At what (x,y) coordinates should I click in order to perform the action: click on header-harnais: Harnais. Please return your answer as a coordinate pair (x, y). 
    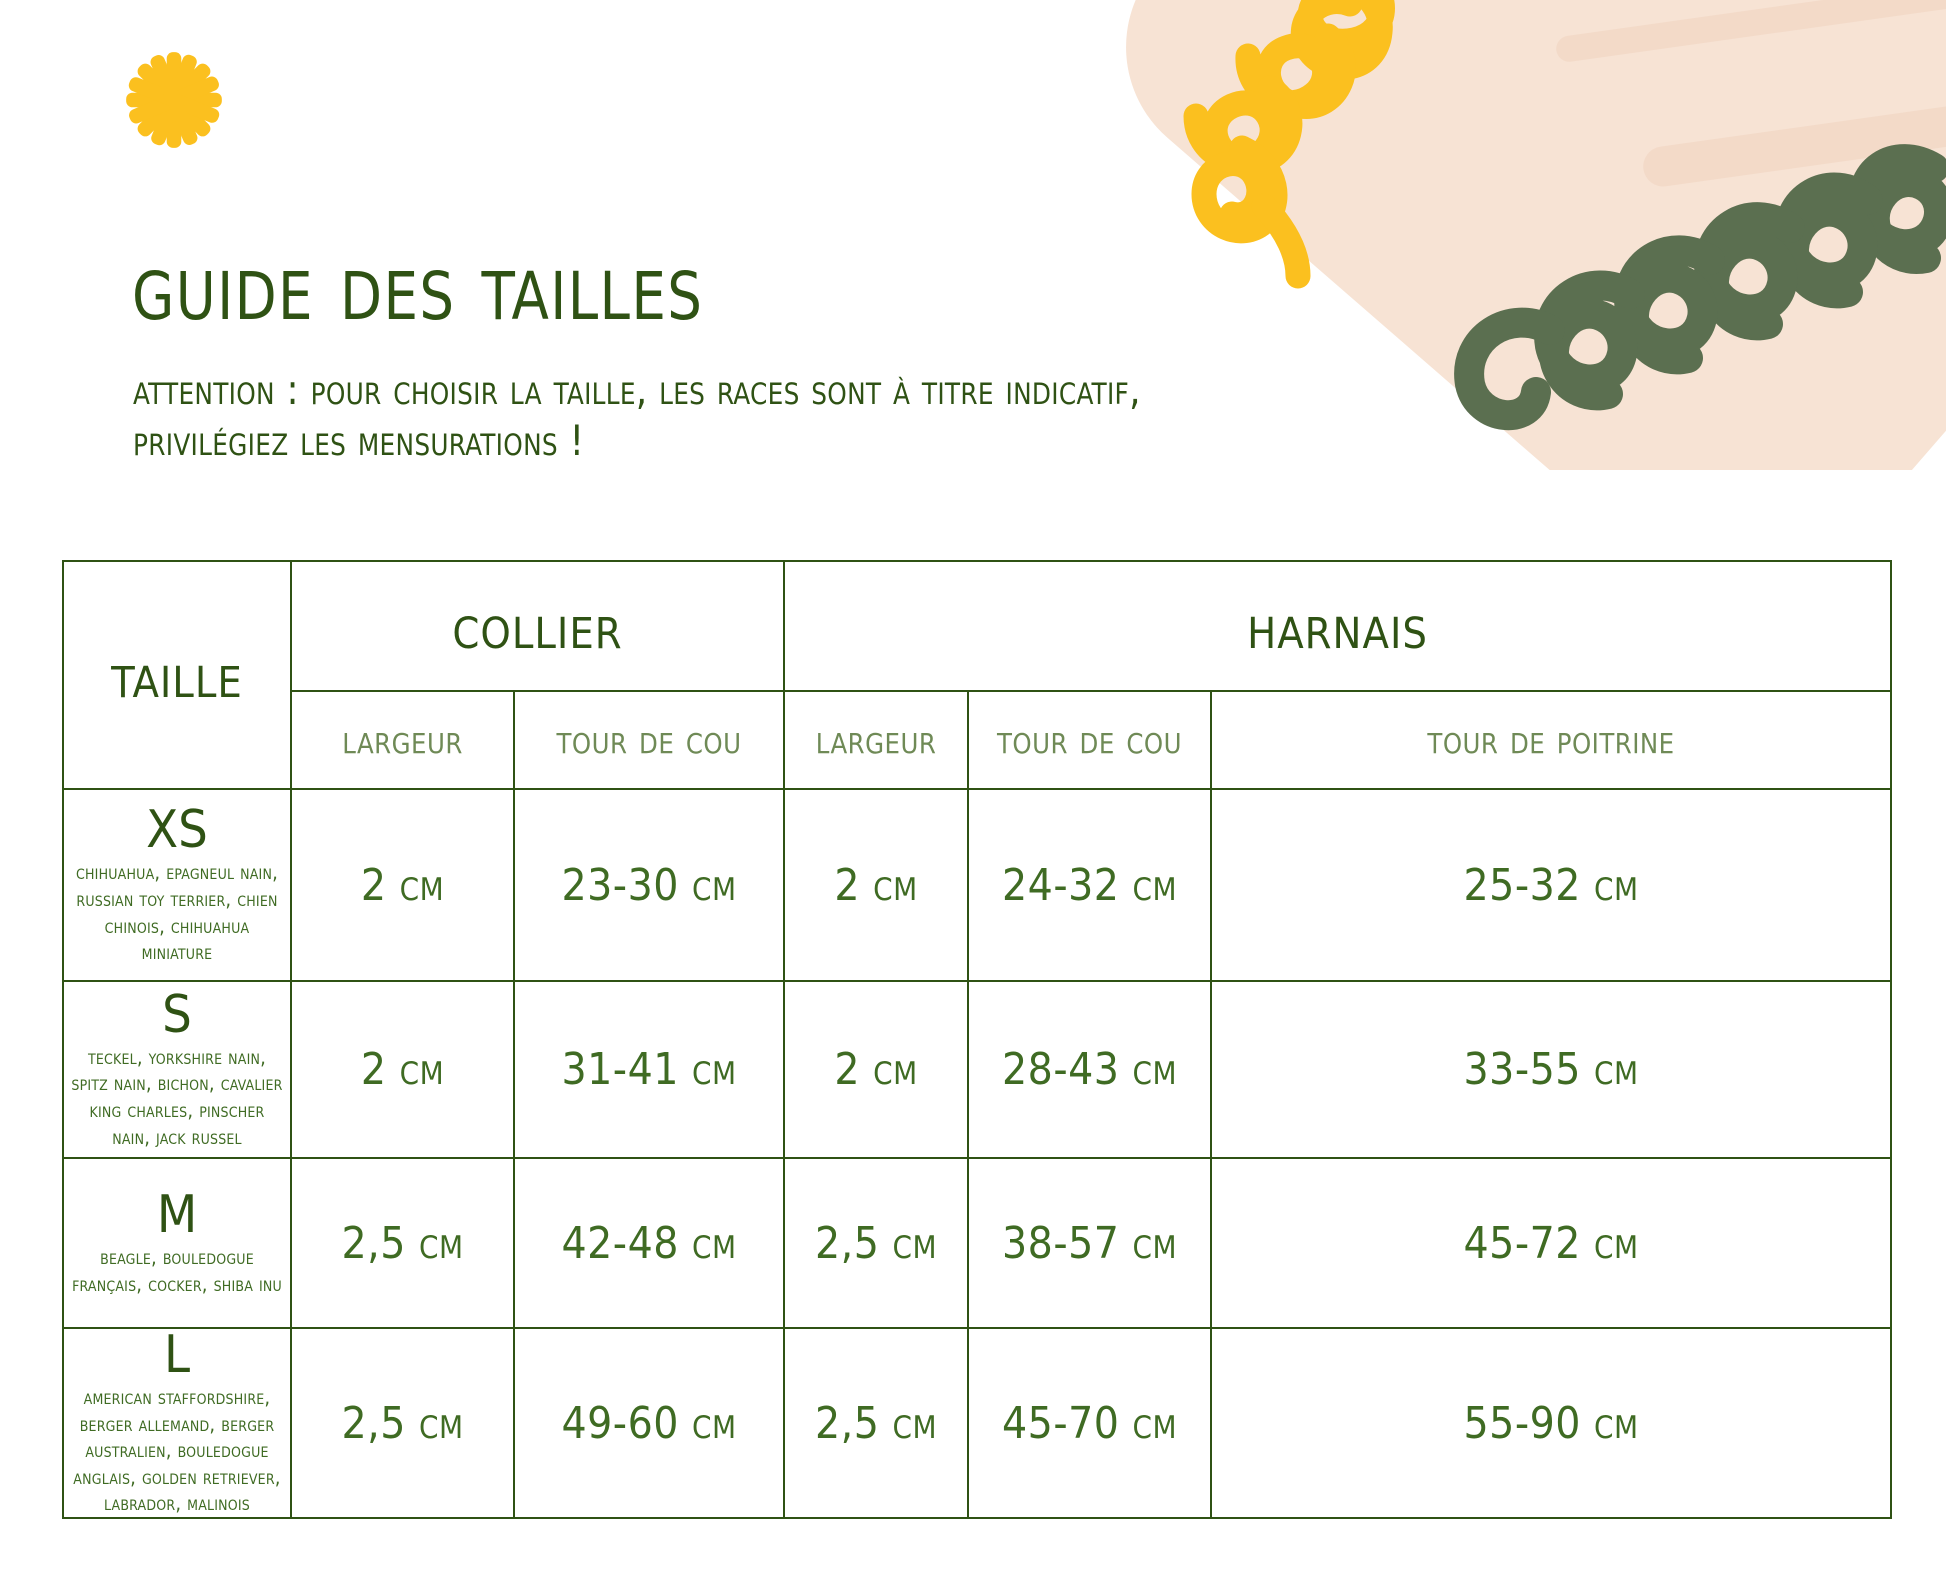
    Looking at the image, I should click on (1338, 626).